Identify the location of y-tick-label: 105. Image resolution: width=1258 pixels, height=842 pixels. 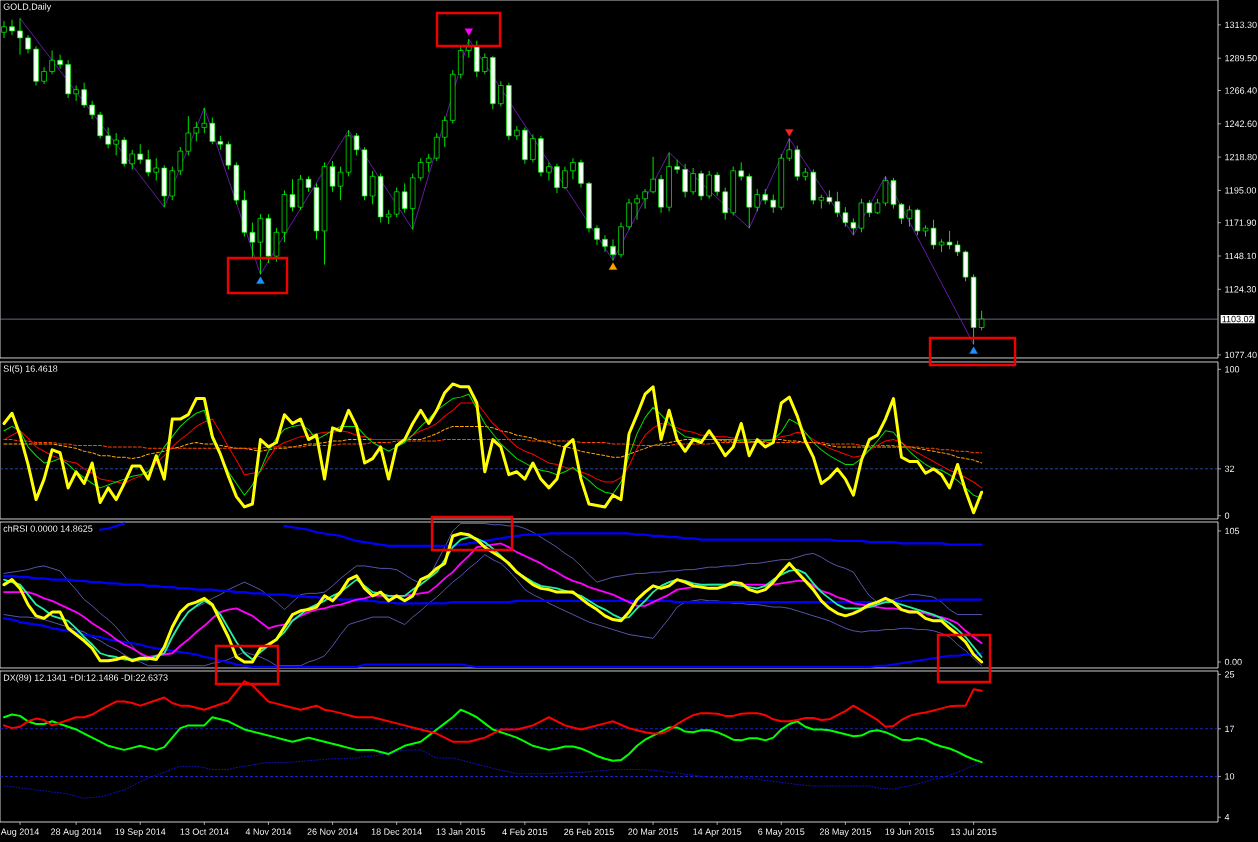
(1232, 531).